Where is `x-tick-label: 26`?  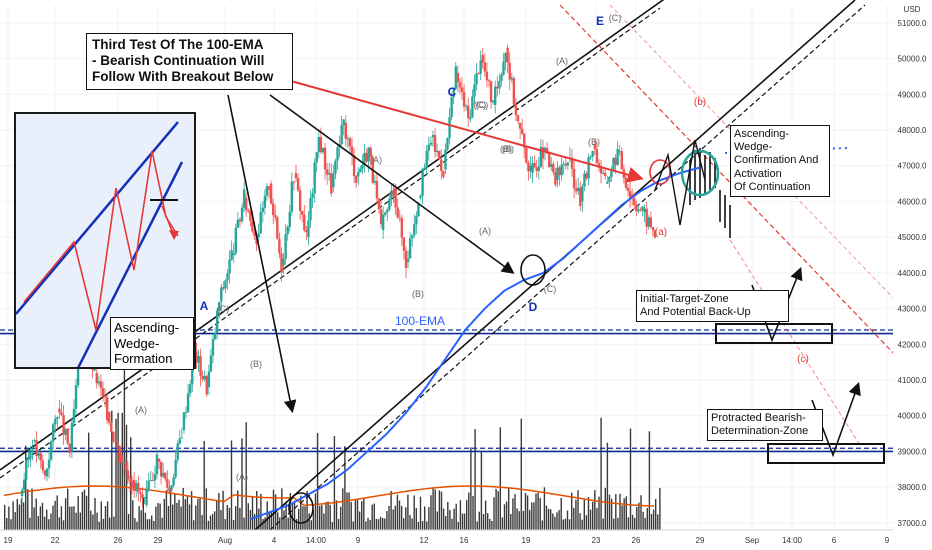
x-tick-label: 26 is located at coordinates (118, 540).